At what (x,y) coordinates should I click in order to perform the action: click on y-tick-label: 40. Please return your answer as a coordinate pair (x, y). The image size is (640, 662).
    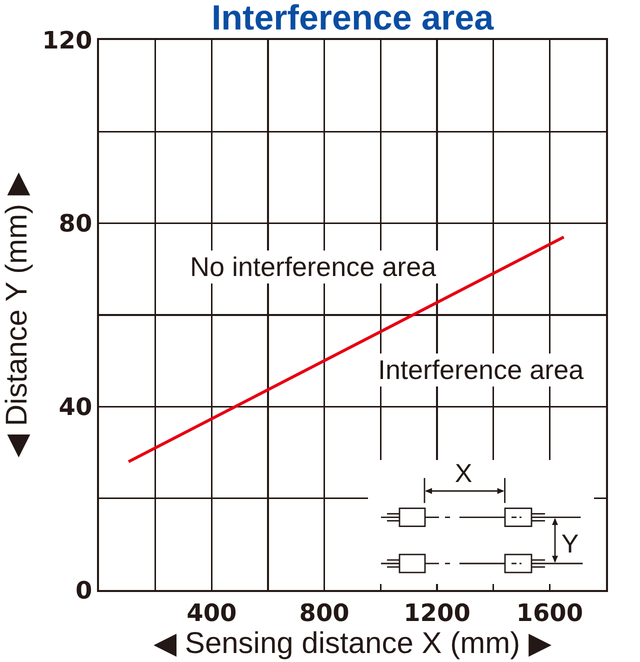
    Looking at the image, I should click on (75, 407).